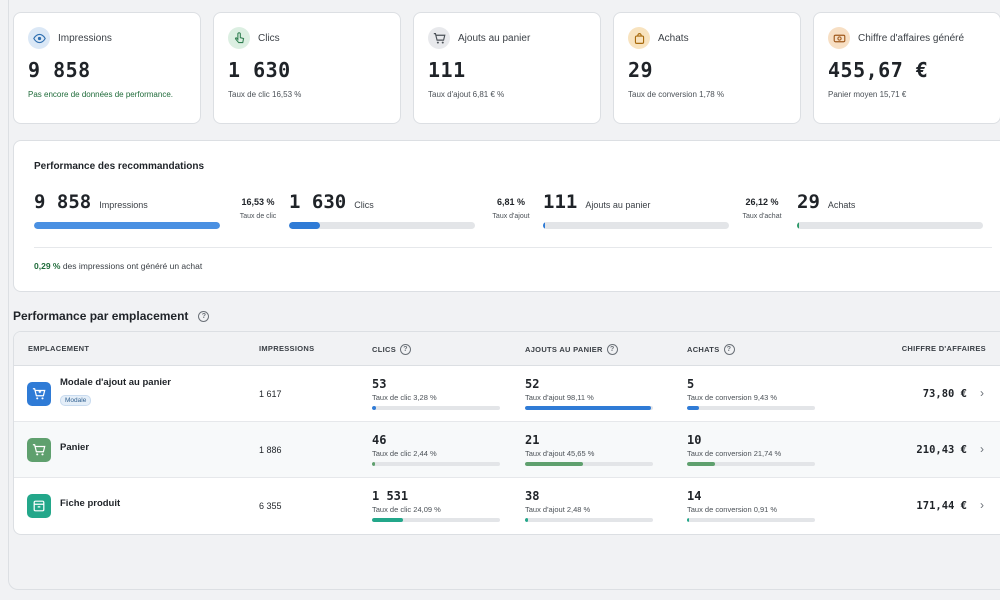  What do you see at coordinates (571, 349) in the screenshot?
I see `column-header-adds: AJOUTS AU PANIER?` at bounding box center [571, 349].